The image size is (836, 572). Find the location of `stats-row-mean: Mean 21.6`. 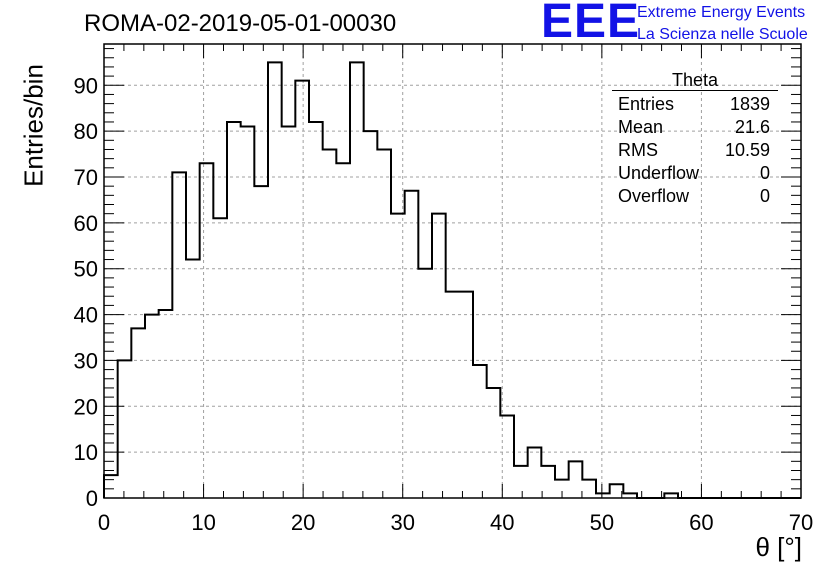

stats-row-mean: Mean 21.6 is located at coordinates (694, 127).